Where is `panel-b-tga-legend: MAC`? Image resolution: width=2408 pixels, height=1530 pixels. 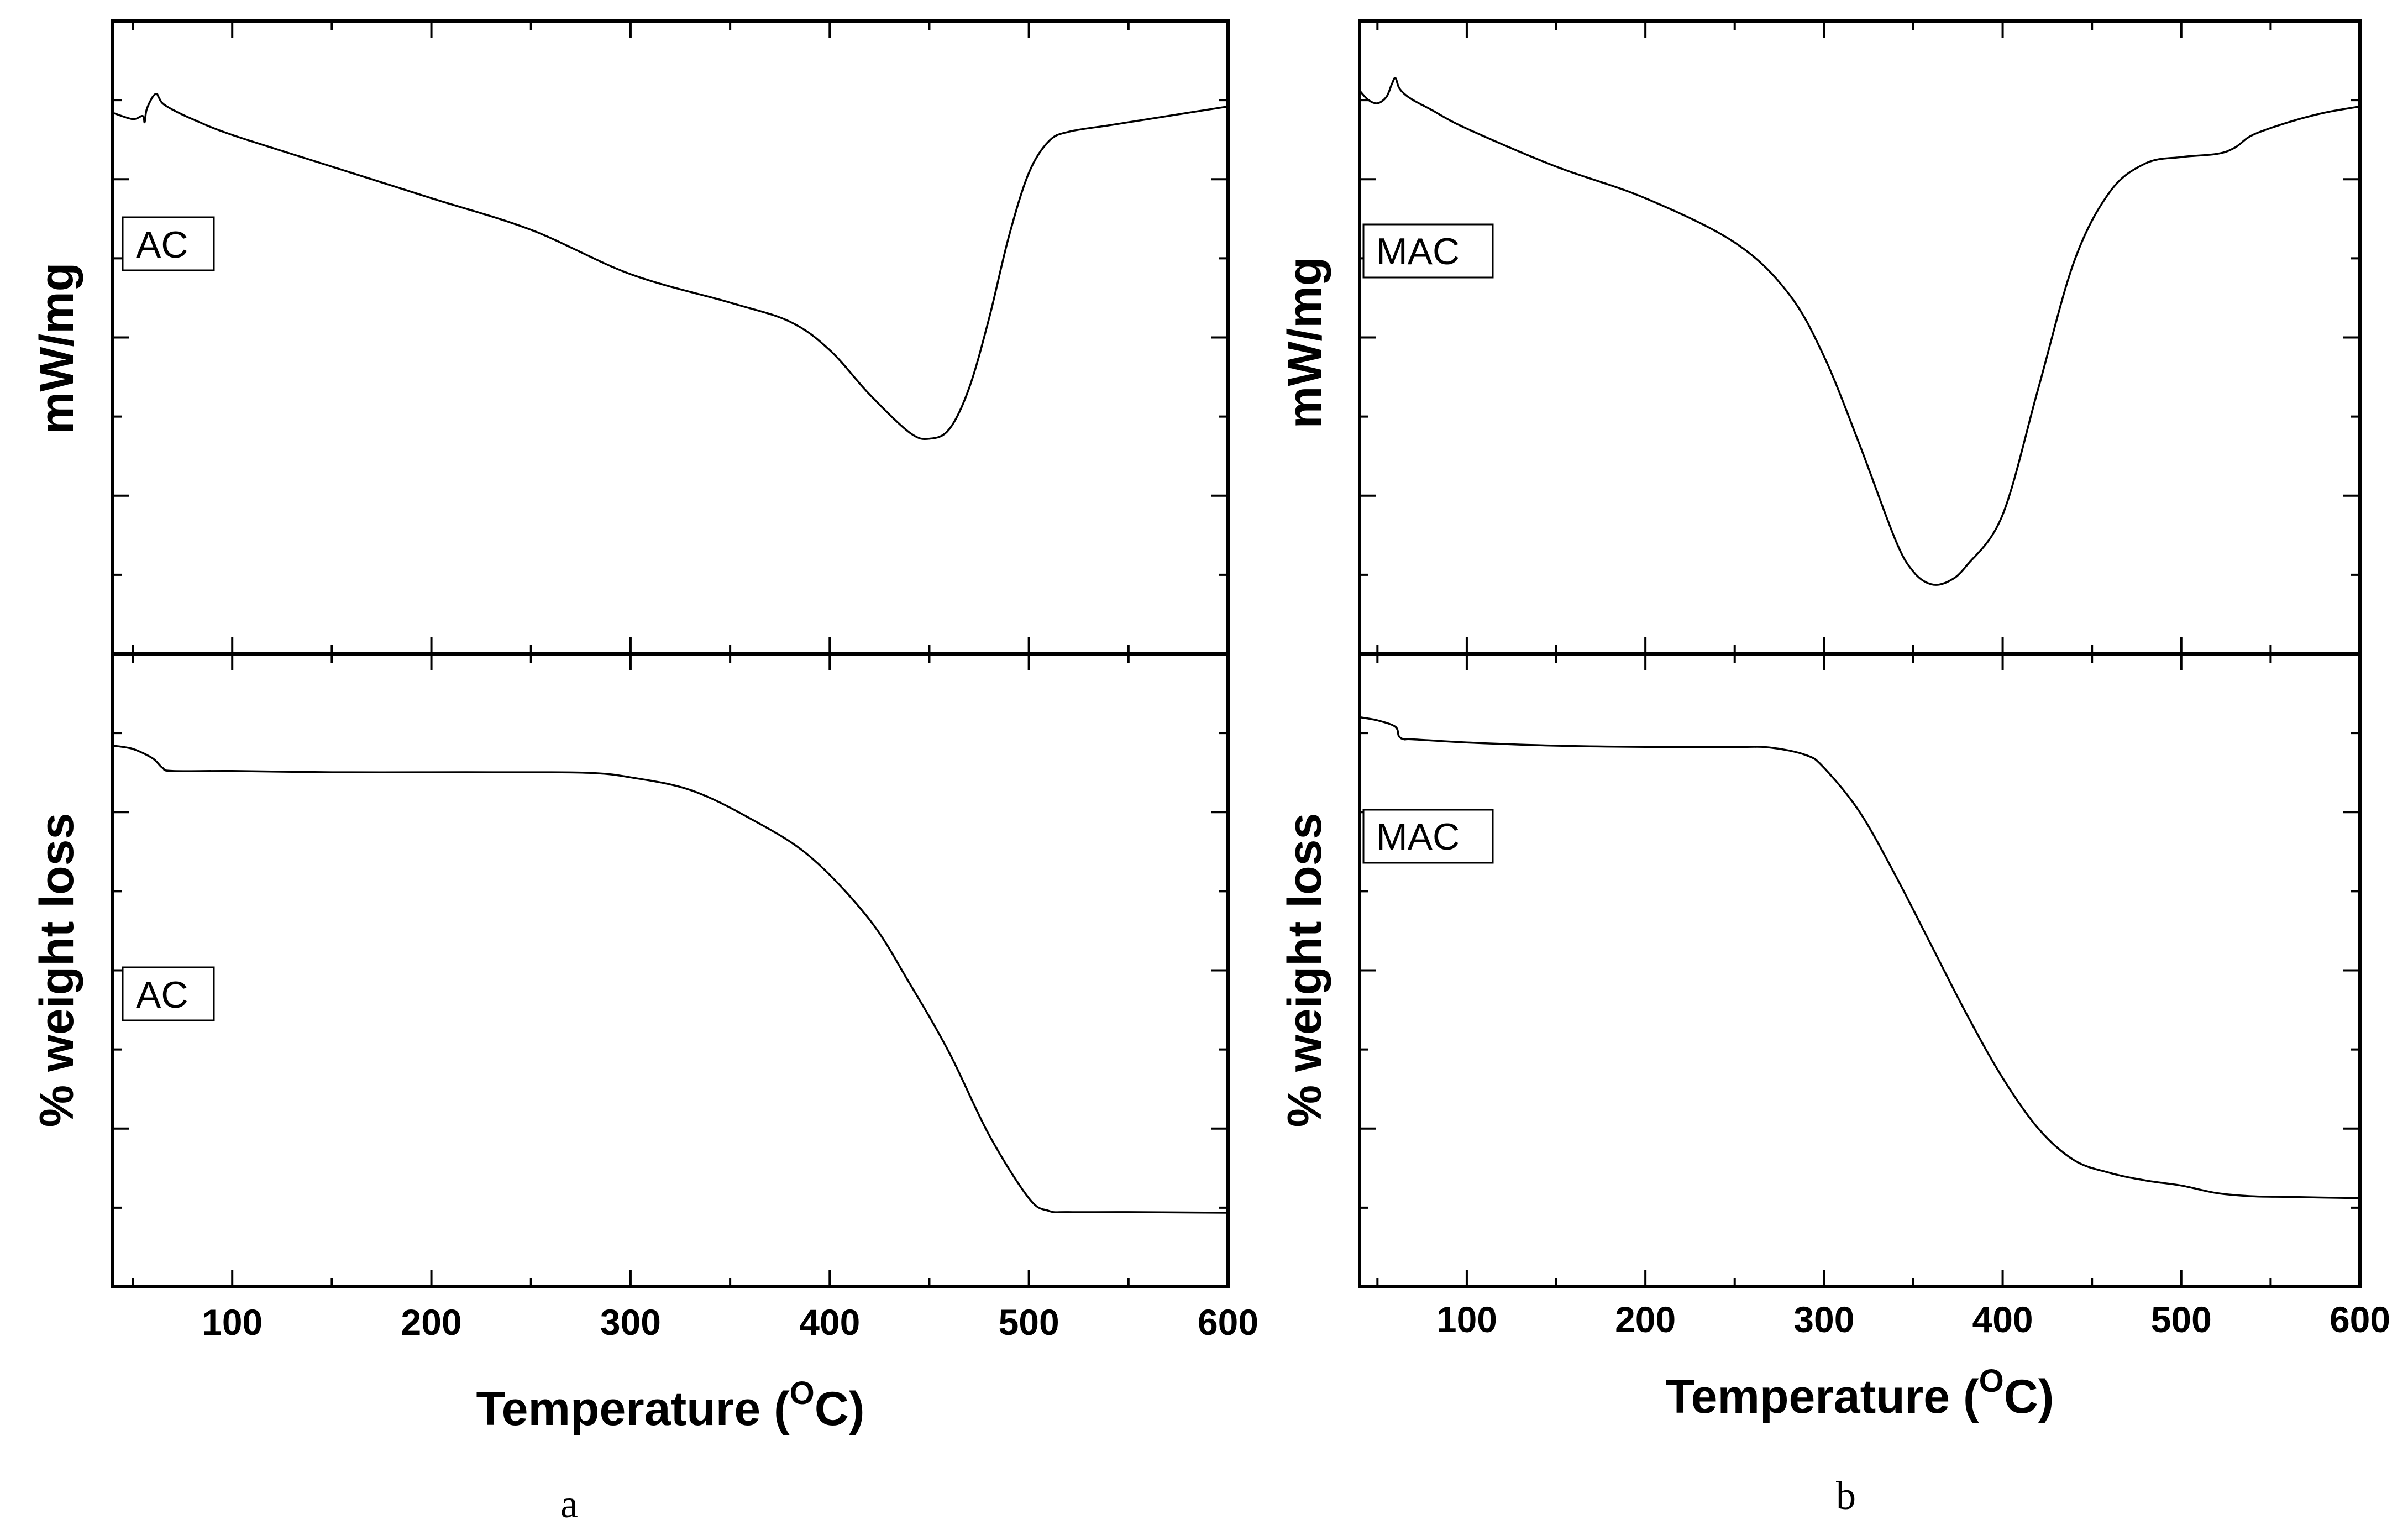
panel-b-tga-legend: MAC is located at coordinates (1428, 836).